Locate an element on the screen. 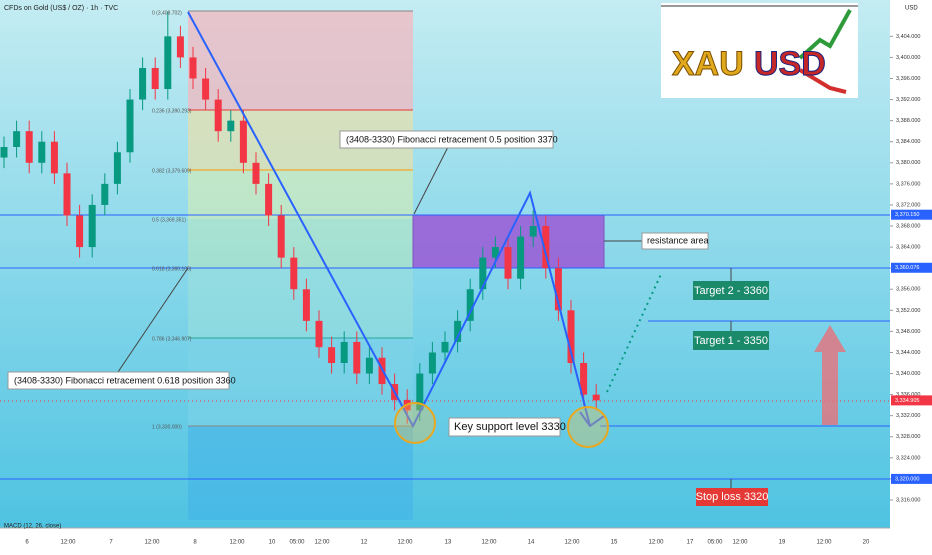 The height and width of the screenshot is (555, 932). x-tick-label: 10 is located at coordinates (272, 543).